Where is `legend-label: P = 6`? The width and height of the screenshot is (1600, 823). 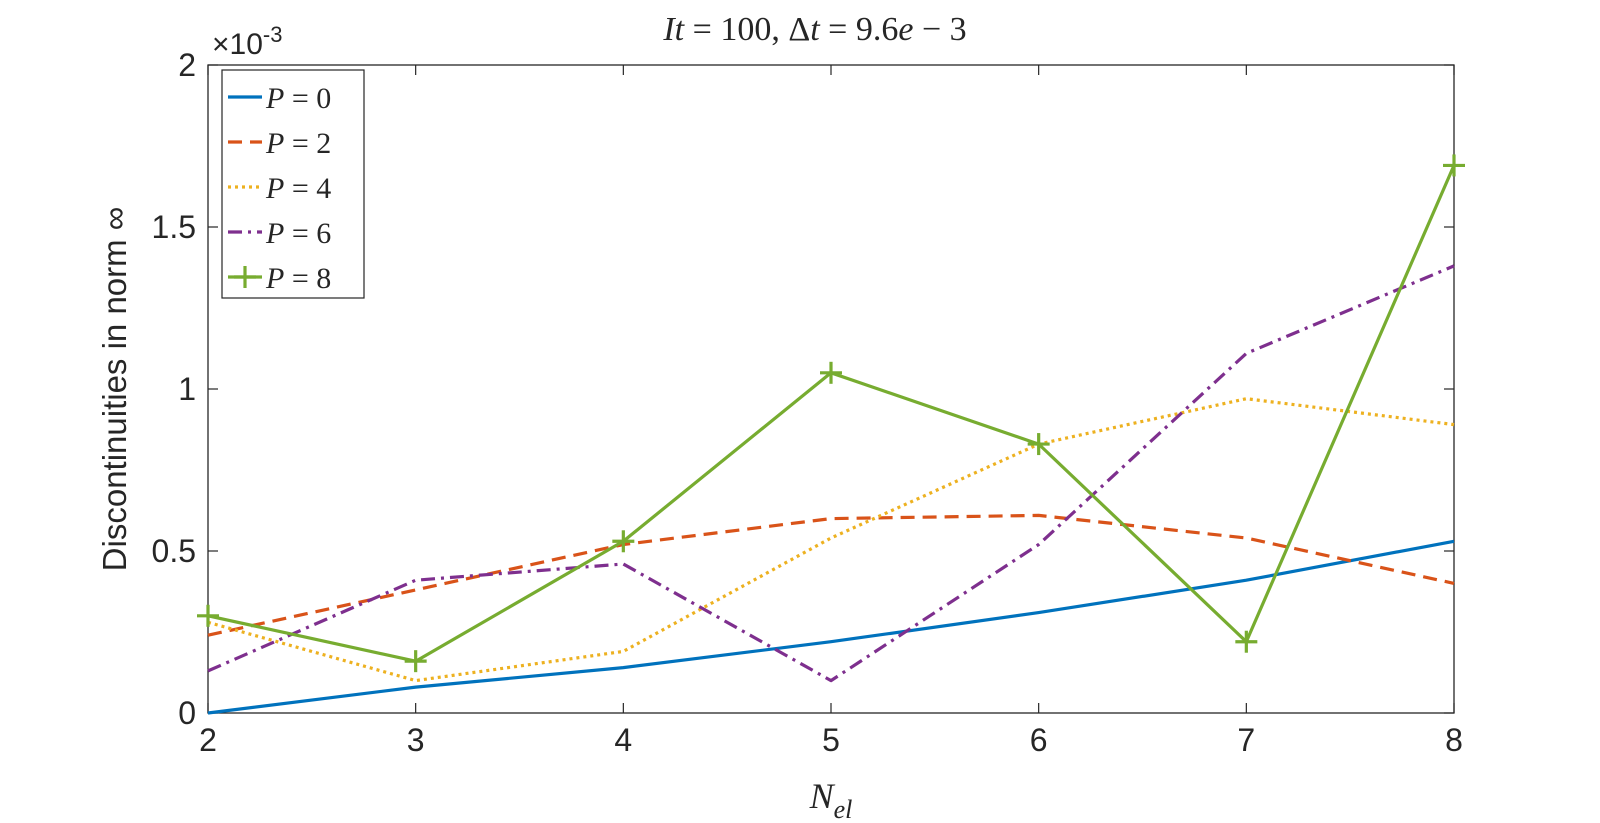 legend-label: P = 6 is located at coordinates (298, 233).